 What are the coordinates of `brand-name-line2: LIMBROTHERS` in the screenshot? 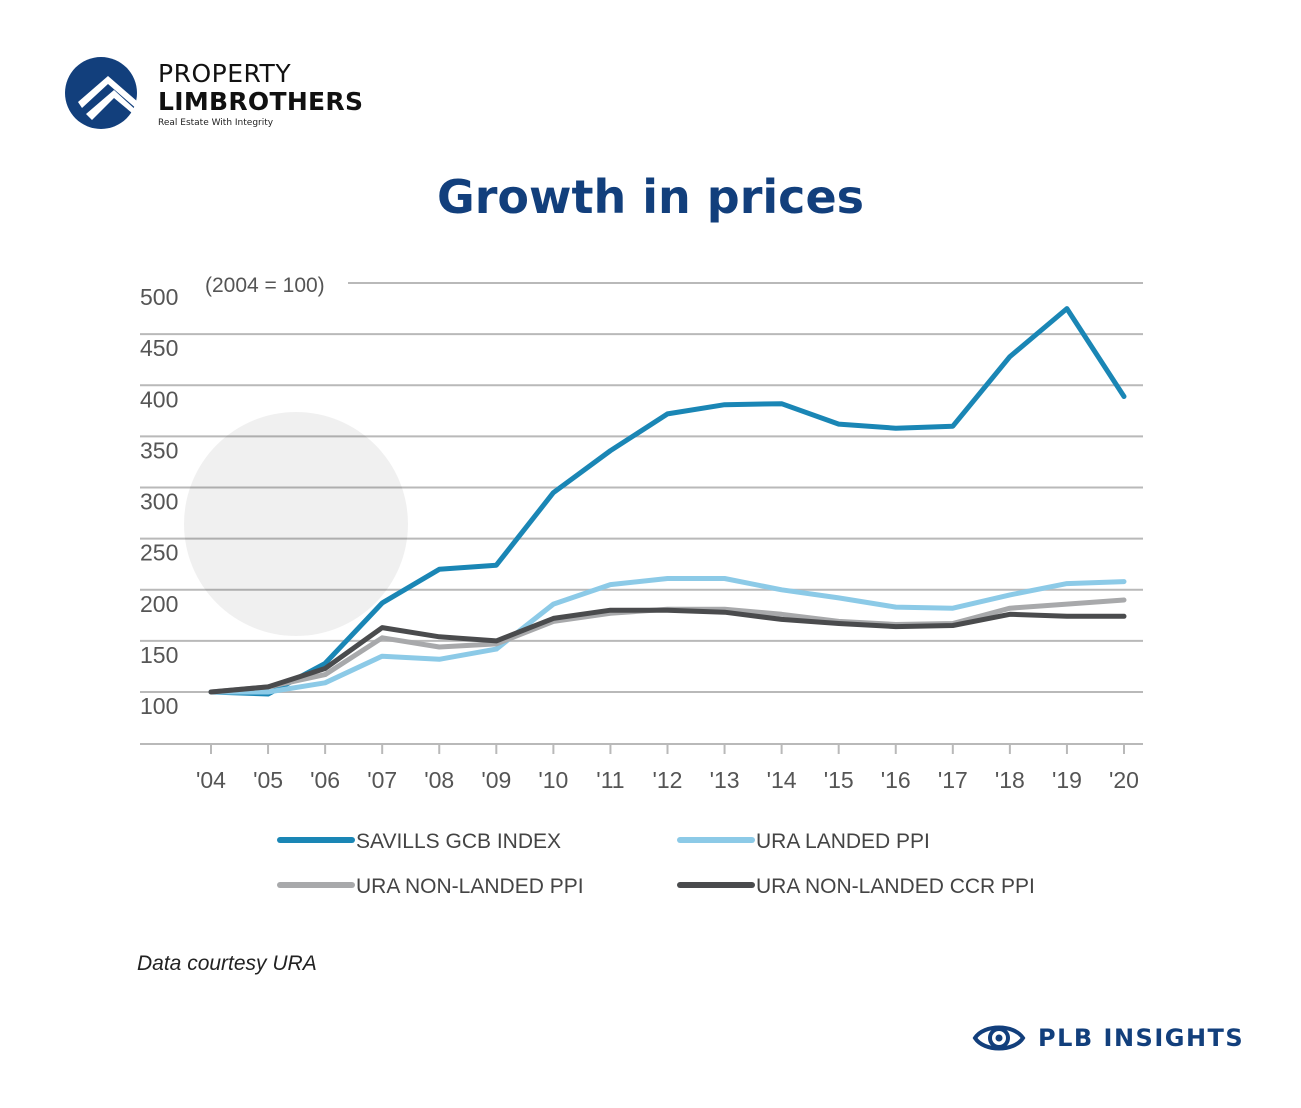 It's located at (261, 101).